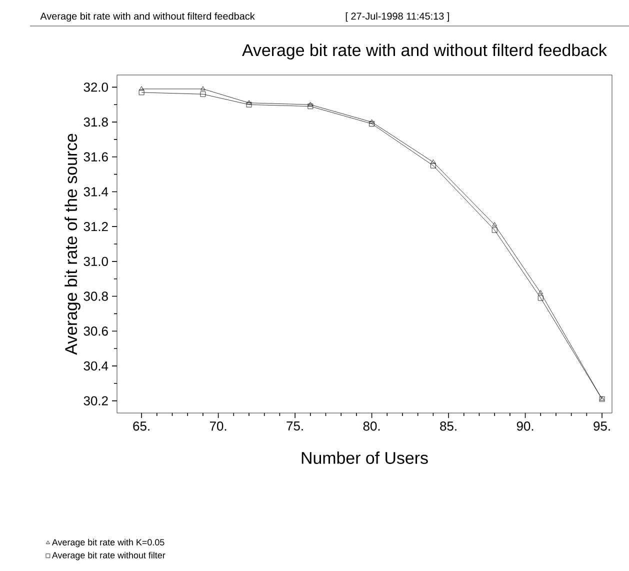 The image size is (629, 571). Describe the element at coordinates (96, 191) in the screenshot. I see `y-tick-label: 31.4` at that location.